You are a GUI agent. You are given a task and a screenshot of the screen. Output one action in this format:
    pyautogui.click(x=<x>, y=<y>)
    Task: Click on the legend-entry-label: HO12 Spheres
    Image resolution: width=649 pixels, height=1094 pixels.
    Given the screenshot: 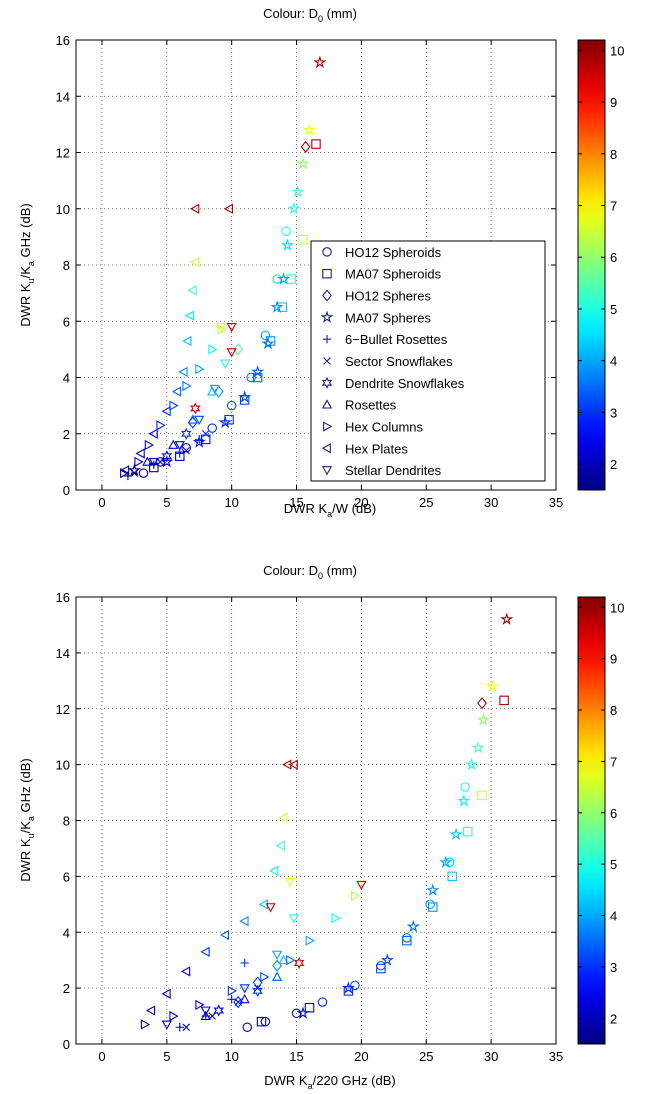 What is the action you would take?
    pyautogui.click(x=388, y=296)
    